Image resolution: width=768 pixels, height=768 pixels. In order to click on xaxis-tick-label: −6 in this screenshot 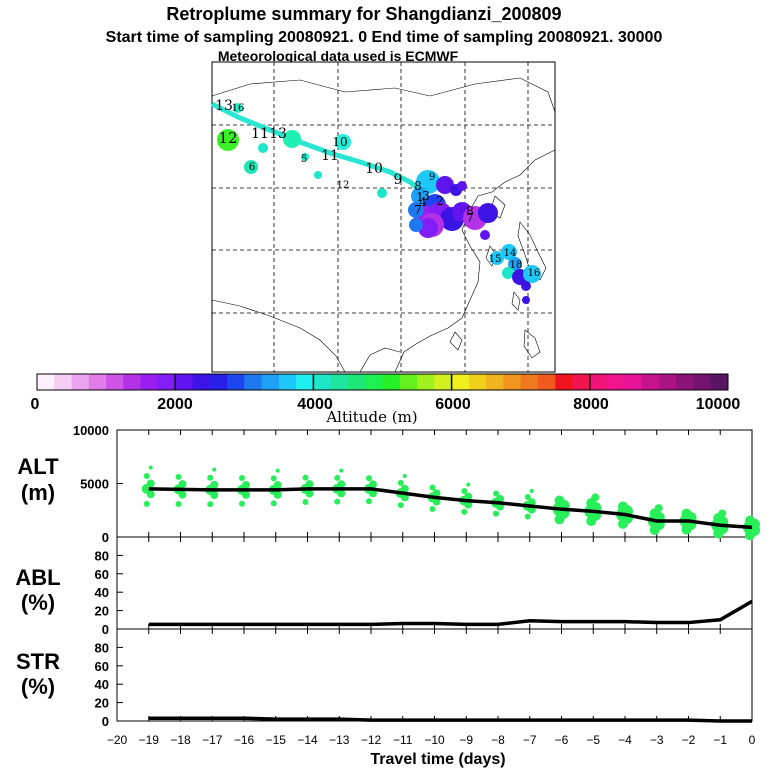, I will do `click(562, 740)`.